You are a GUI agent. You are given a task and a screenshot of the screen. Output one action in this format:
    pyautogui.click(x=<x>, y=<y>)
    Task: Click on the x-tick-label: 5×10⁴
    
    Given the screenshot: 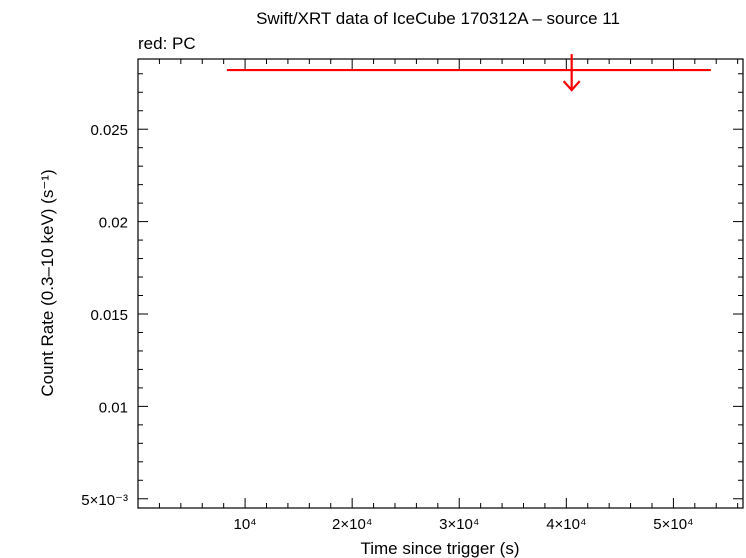 What is the action you would take?
    pyautogui.click(x=673, y=524)
    